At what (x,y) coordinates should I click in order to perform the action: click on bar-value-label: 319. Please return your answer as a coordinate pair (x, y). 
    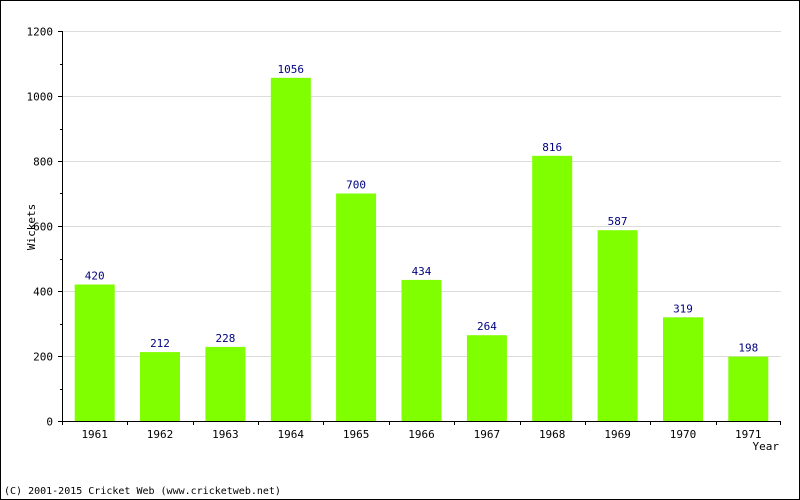
    Looking at the image, I should click on (683, 308).